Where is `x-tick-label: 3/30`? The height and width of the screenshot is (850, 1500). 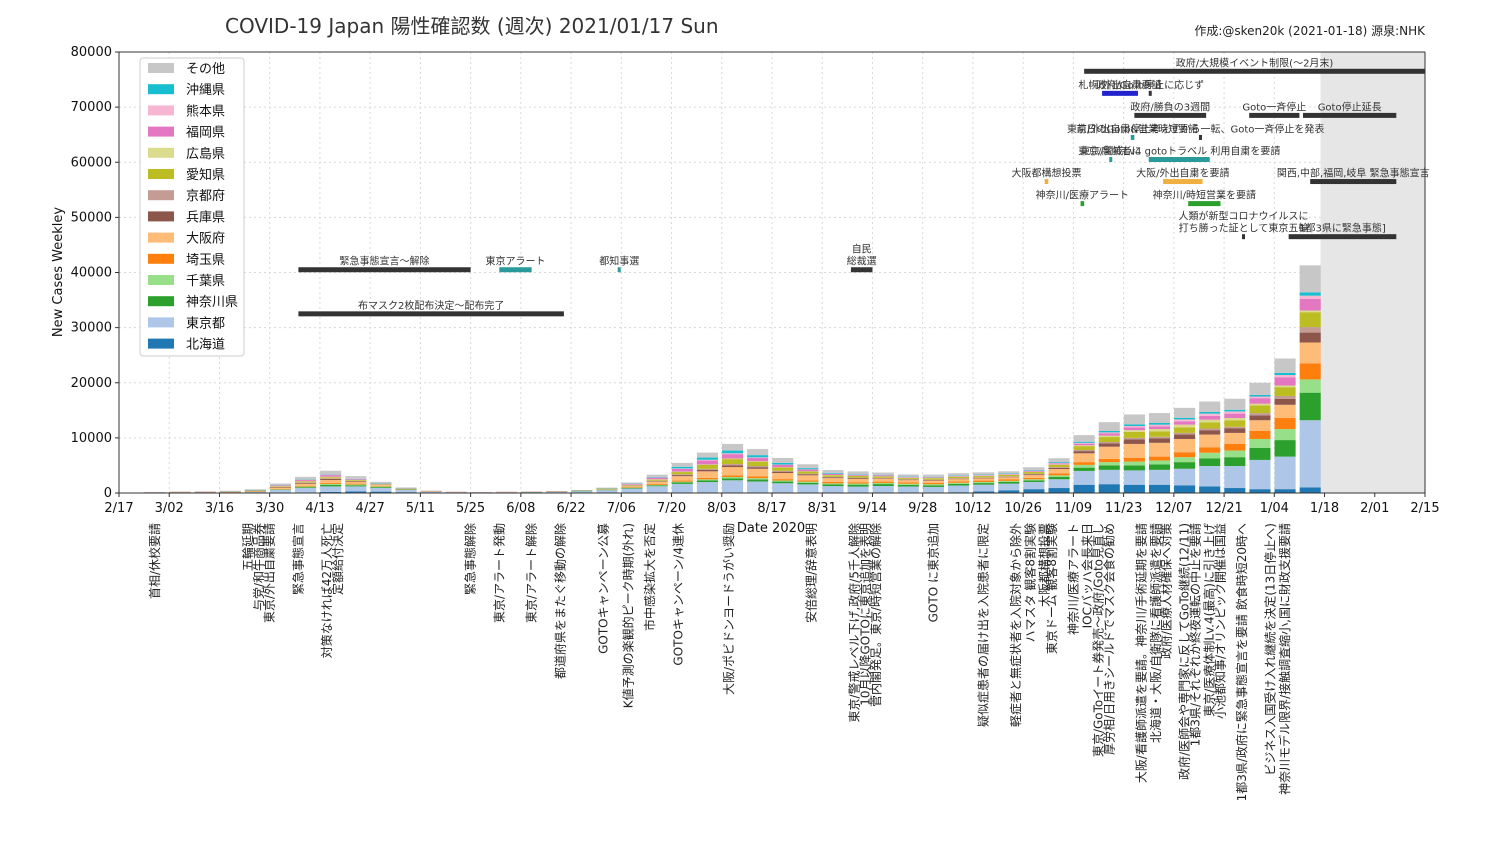
x-tick-label: 3/30 is located at coordinates (269, 508).